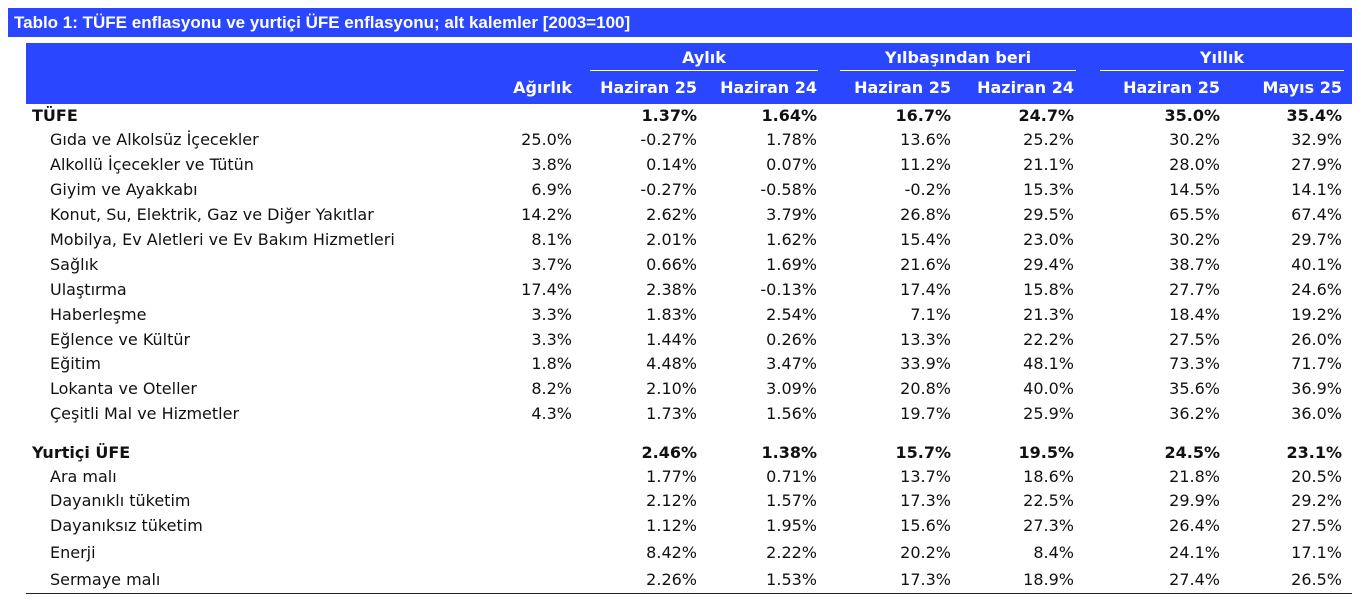 This screenshot has width=1358, height=599. Describe the element at coordinates (1048, 525) in the screenshot. I see `row-value-col-4: 27.3%` at that location.